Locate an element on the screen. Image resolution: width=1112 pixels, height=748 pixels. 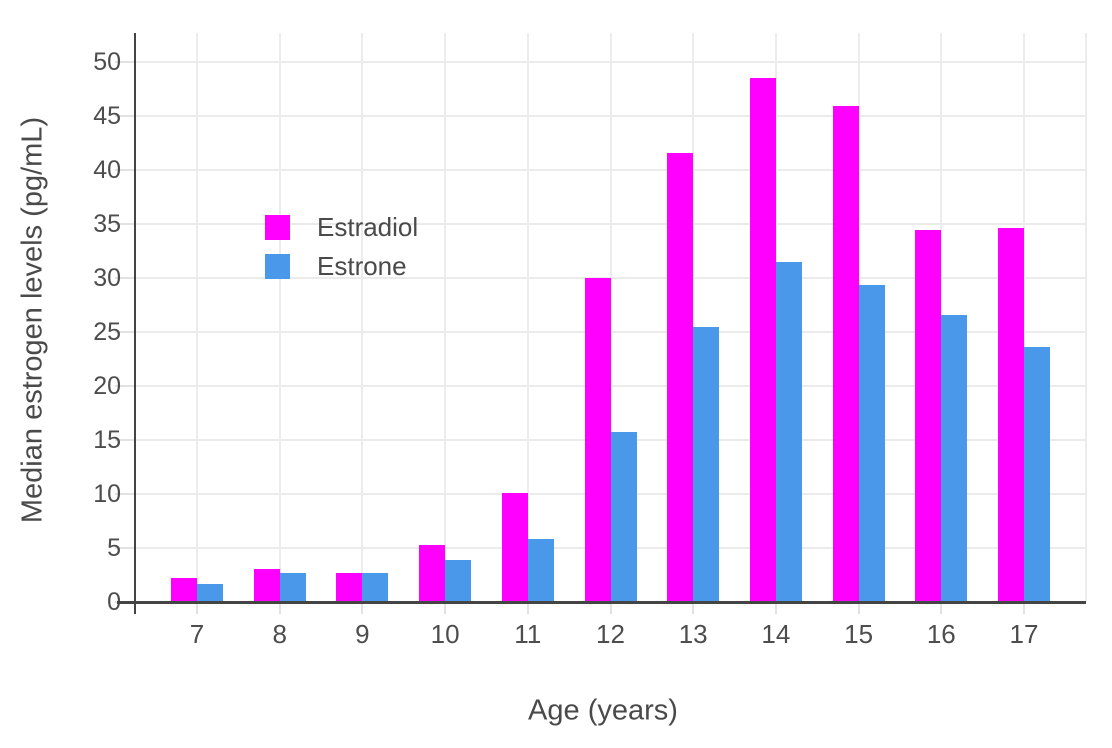
y-tick-label: 45 is located at coordinates (107, 116).